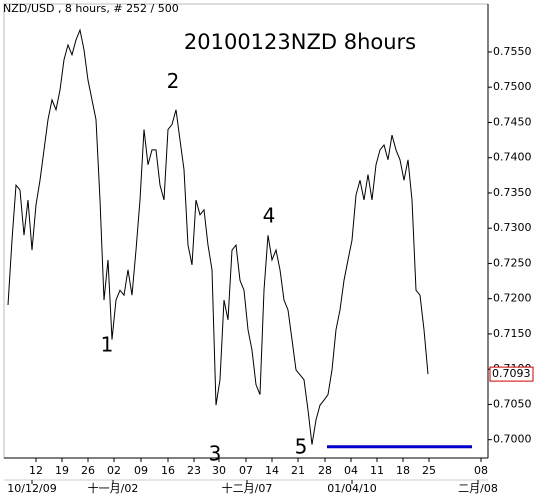  Describe the element at coordinates (141, 470) in the screenshot. I see `x-tick-label: 09` at that location.